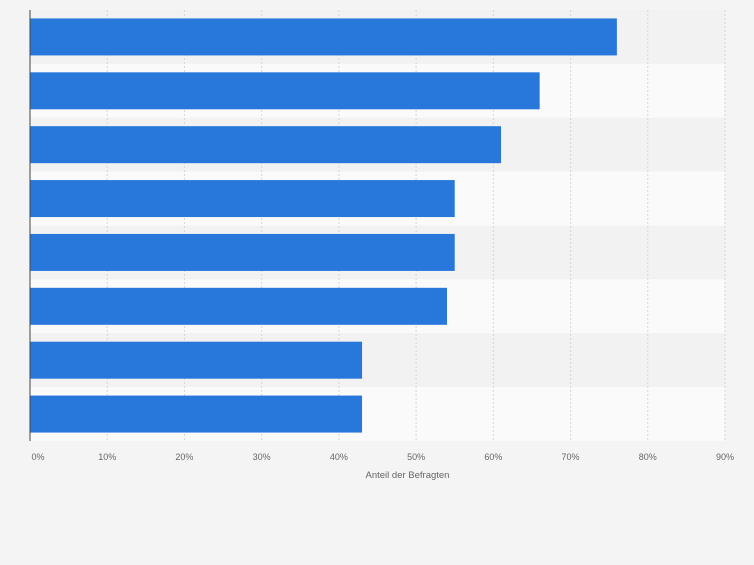  I want to click on x-tick-label: 30%, so click(262, 457).